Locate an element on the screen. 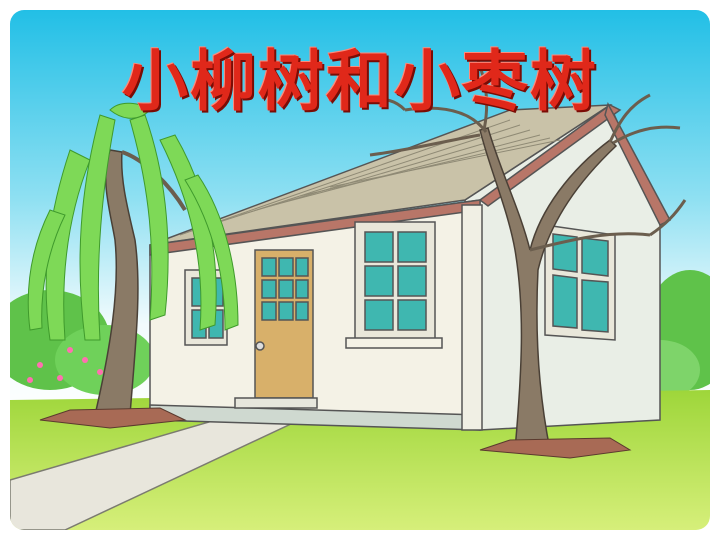 The height and width of the screenshot is (540, 720). willow-base is located at coordinates (113, 418).